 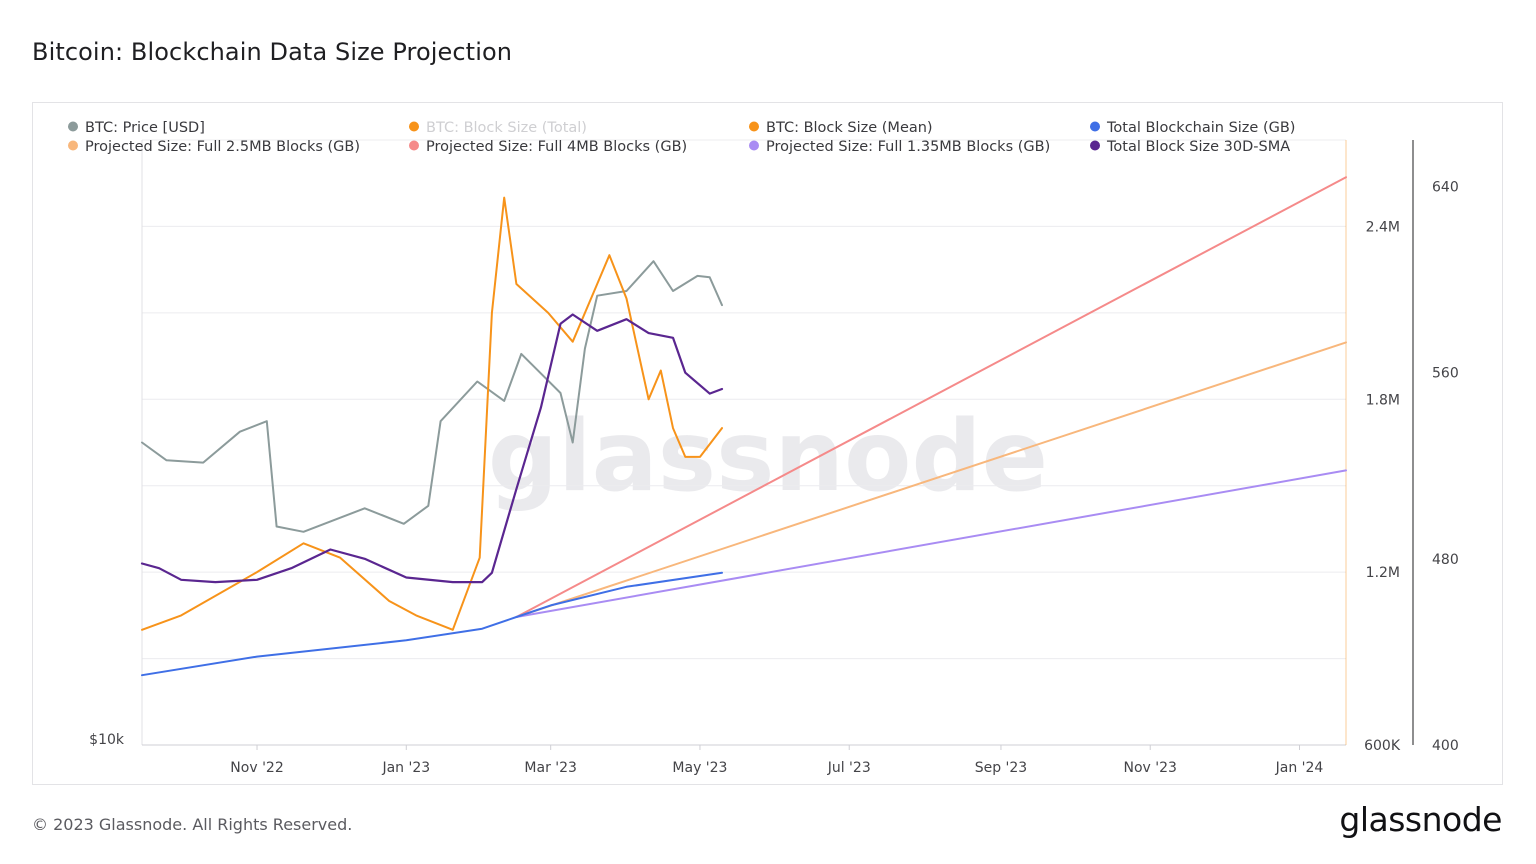 I want to click on glassnode-logo: glassnode, so click(x=1420, y=819).